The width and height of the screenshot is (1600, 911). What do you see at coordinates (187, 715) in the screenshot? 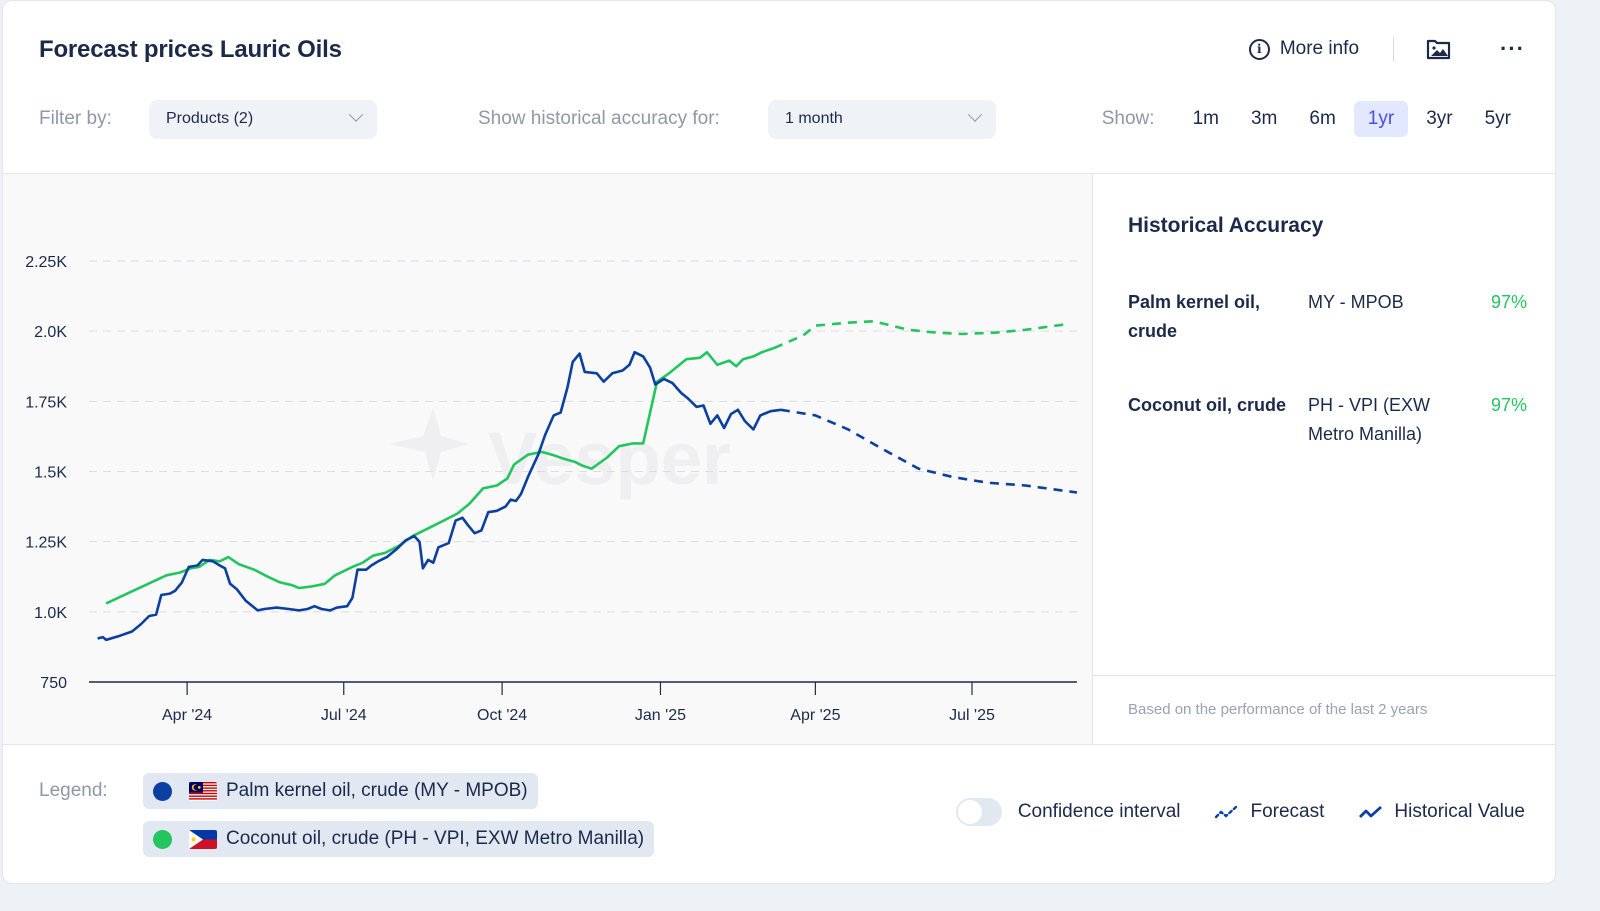
I see `x-tick-label: Apr '24` at bounding box center [187, 715].